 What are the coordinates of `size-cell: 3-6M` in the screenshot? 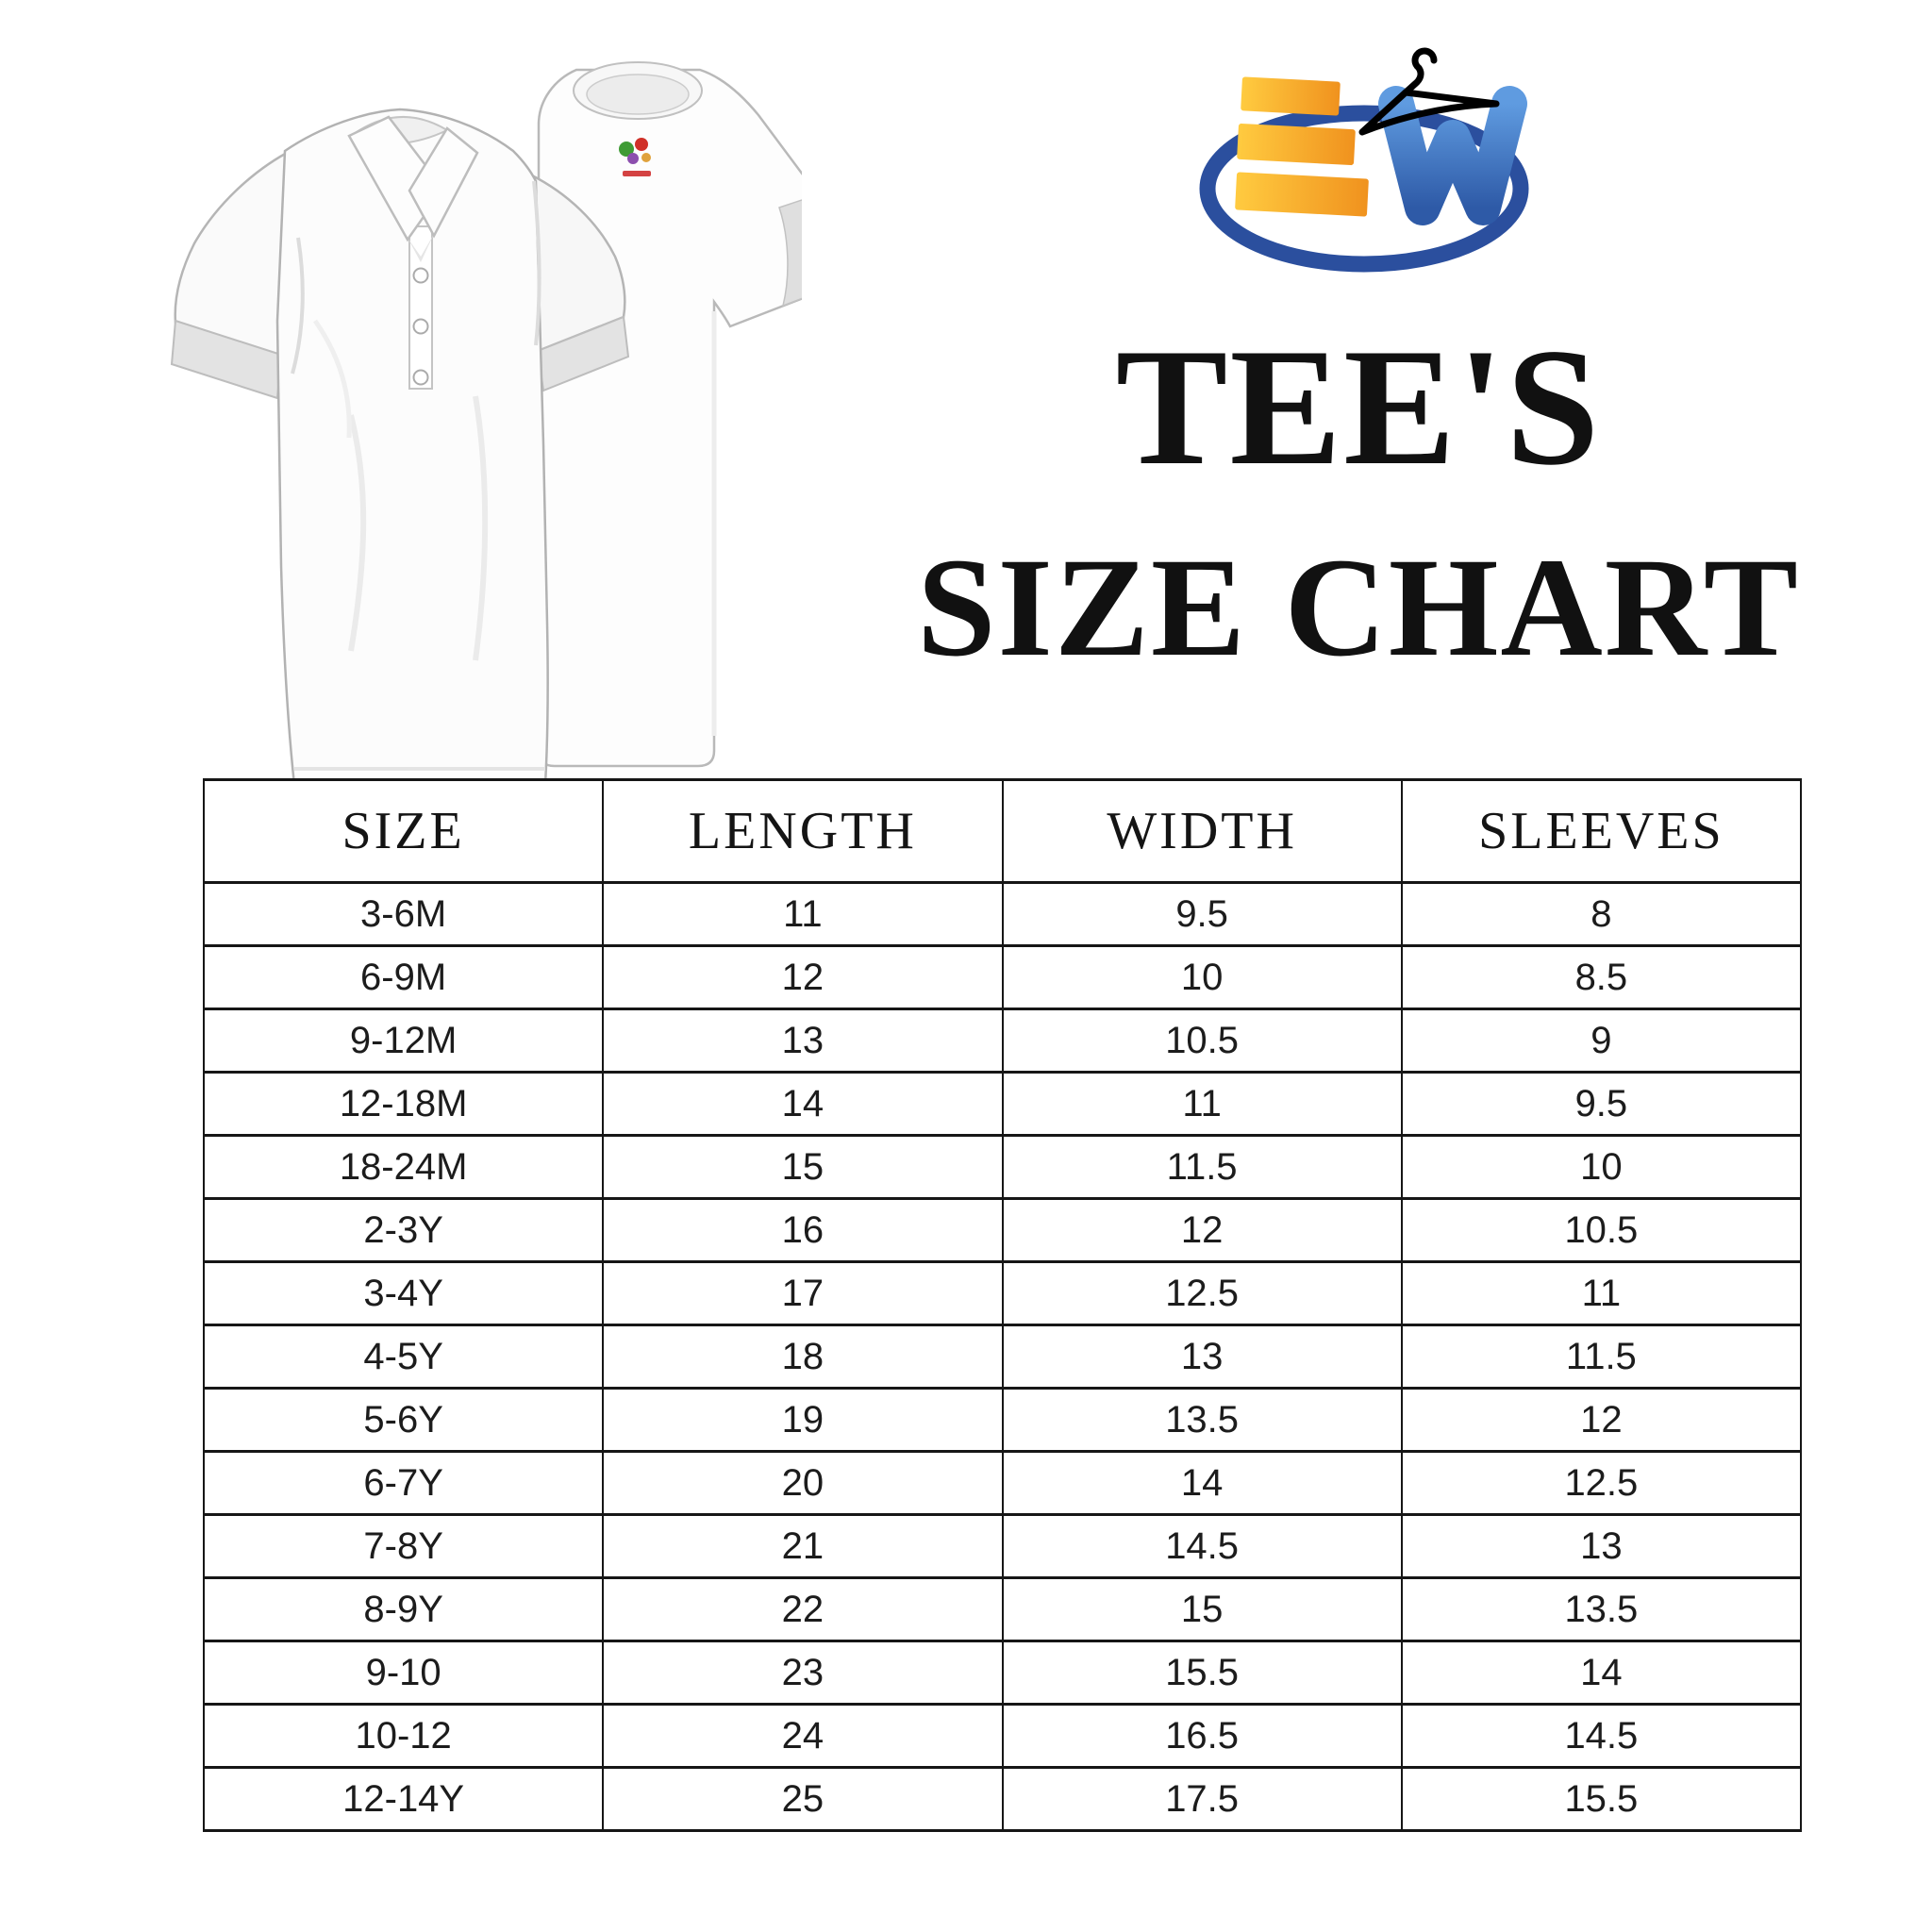 It's located at (404, 914).